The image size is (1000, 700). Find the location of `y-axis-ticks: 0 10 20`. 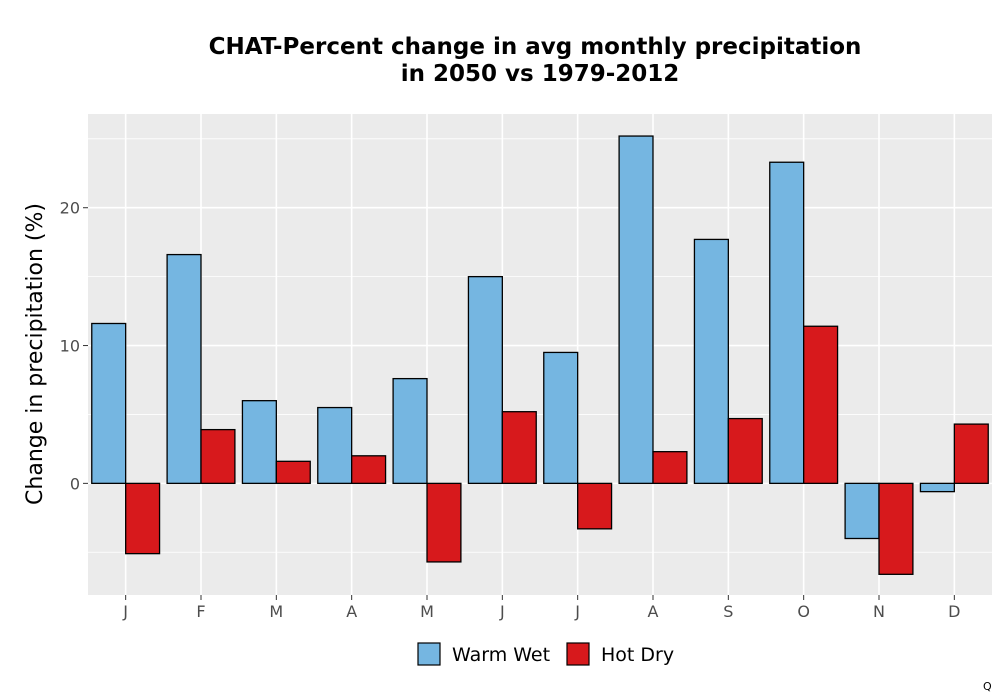

y-axis-ticks: 0 10 20 is located at coordinates (74, 346).